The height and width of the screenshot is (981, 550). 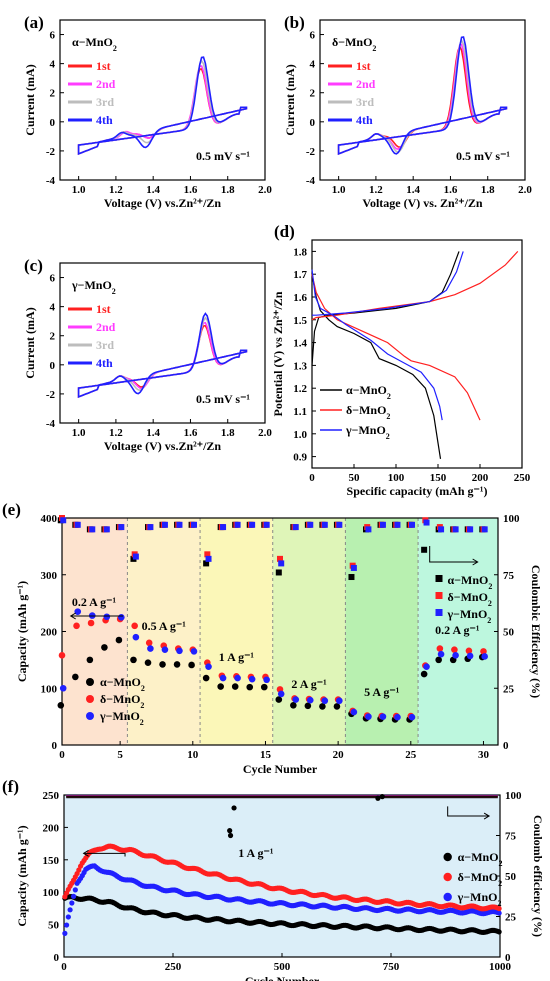 What do you see at coordinates (51, 796) in the screenshot?
I see `y-tick-label: 250` at bounding box center [51, 796].